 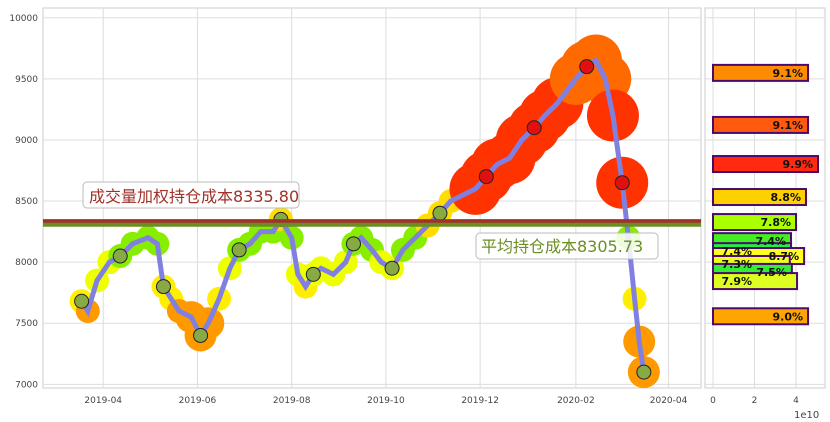 What do you see at coordinates (386, 401) in the screenshot?
I see `x-tick-label: 2019-10` at bounding box center [386, 401].